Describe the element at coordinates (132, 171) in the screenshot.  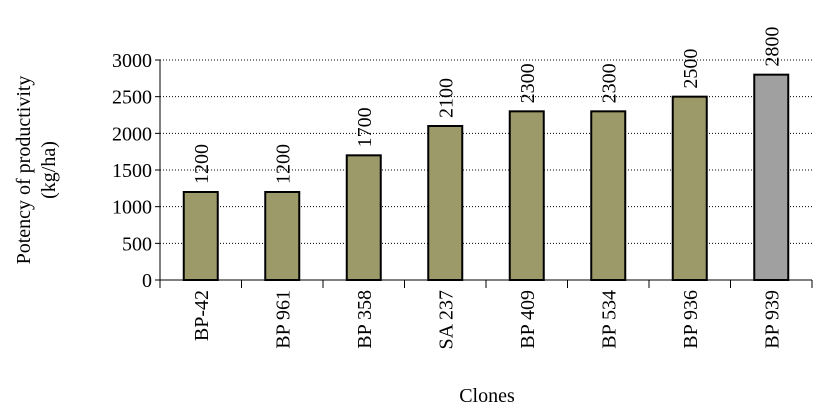
I see `y-tick-label: 1500` at that location.